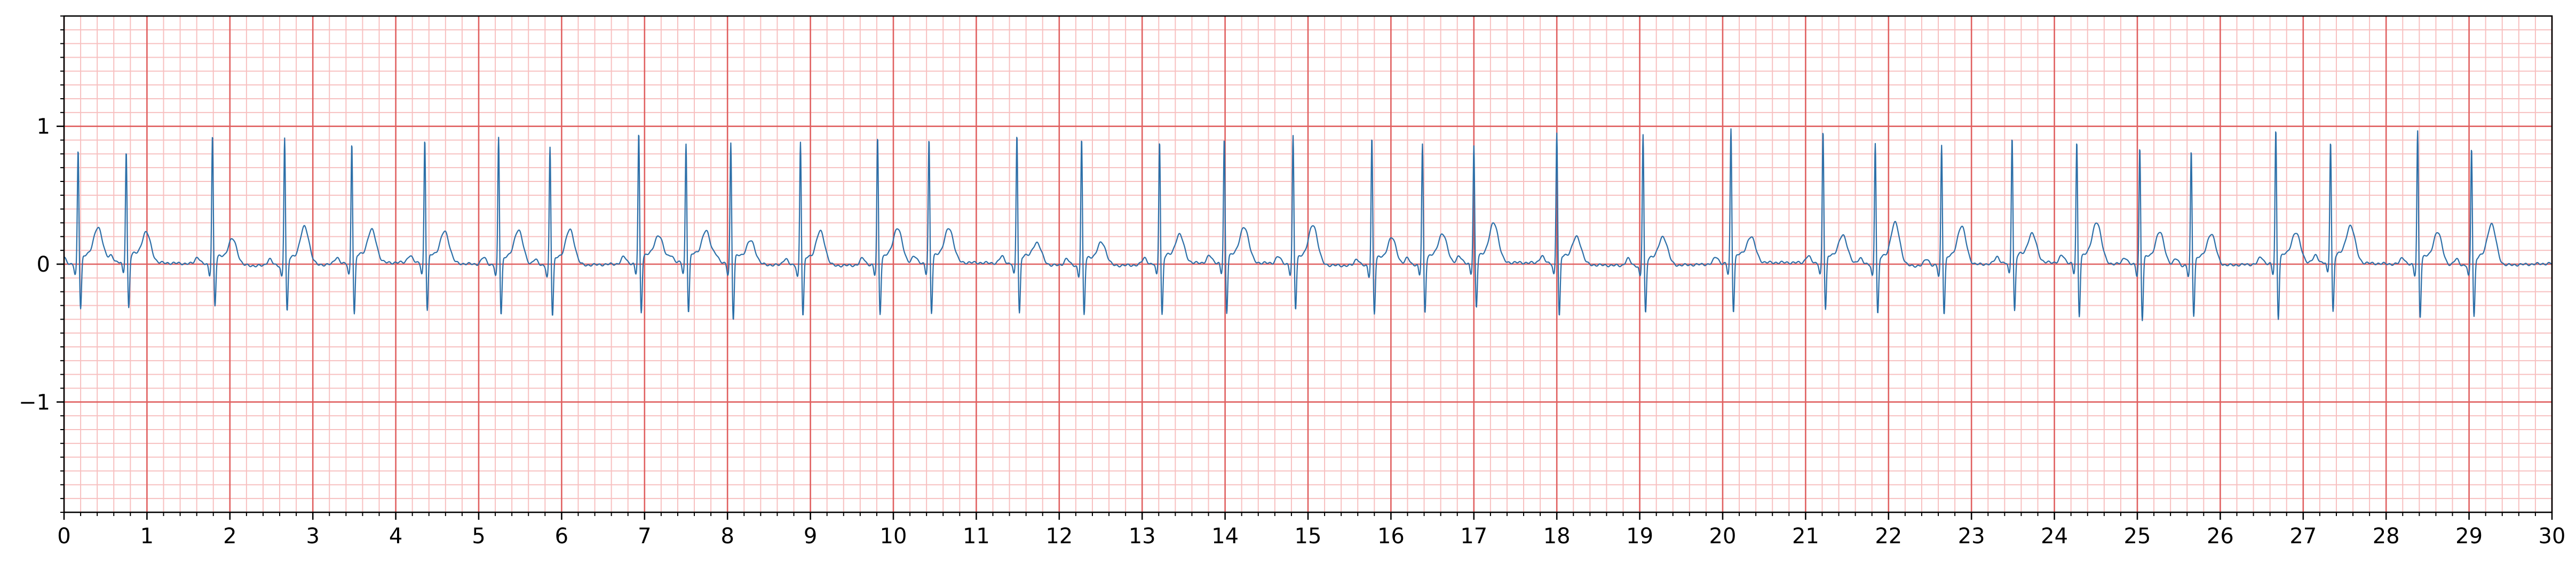 This screenshot has height=563, width=2576. I want to click on x-tick-label: 11, so click(976, 536).